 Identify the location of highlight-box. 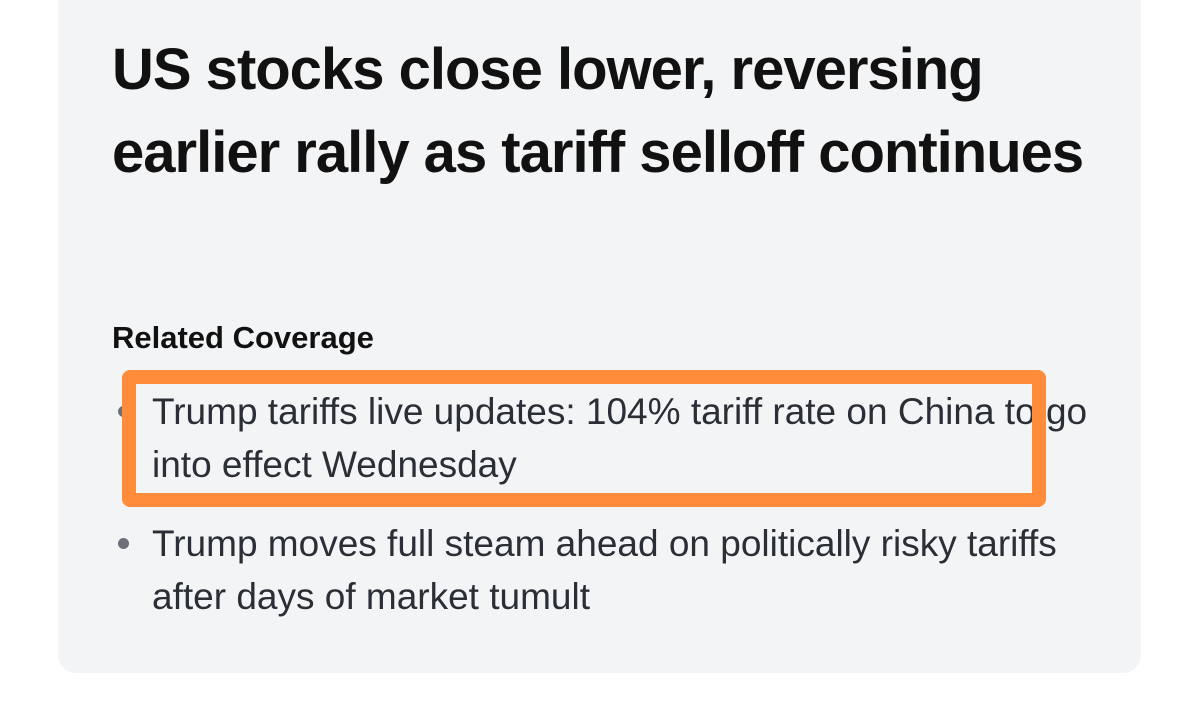
(584, 438).